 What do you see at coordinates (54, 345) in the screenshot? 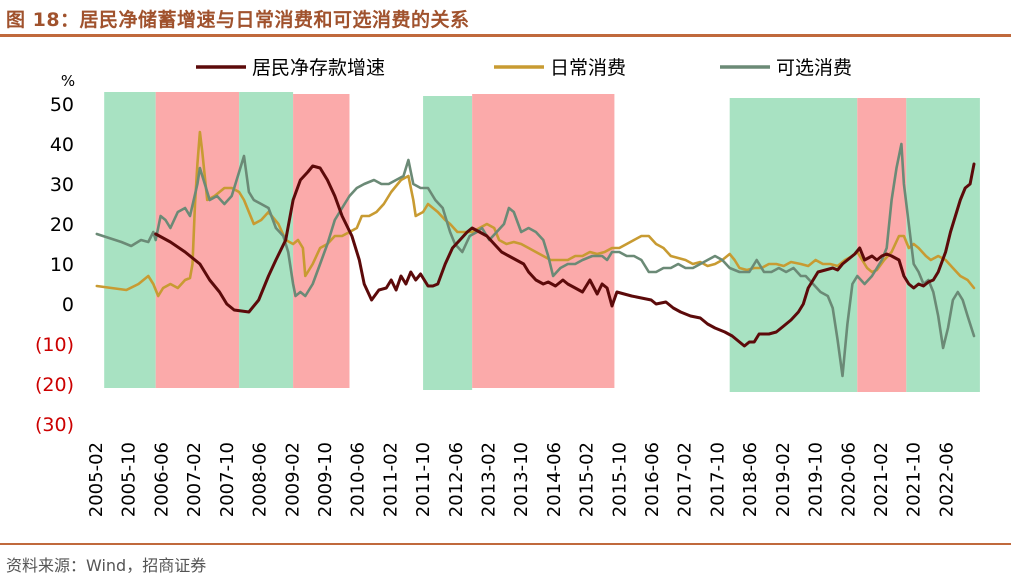
I see `y-tick-label: (10)` at bounding box center [54, 345].